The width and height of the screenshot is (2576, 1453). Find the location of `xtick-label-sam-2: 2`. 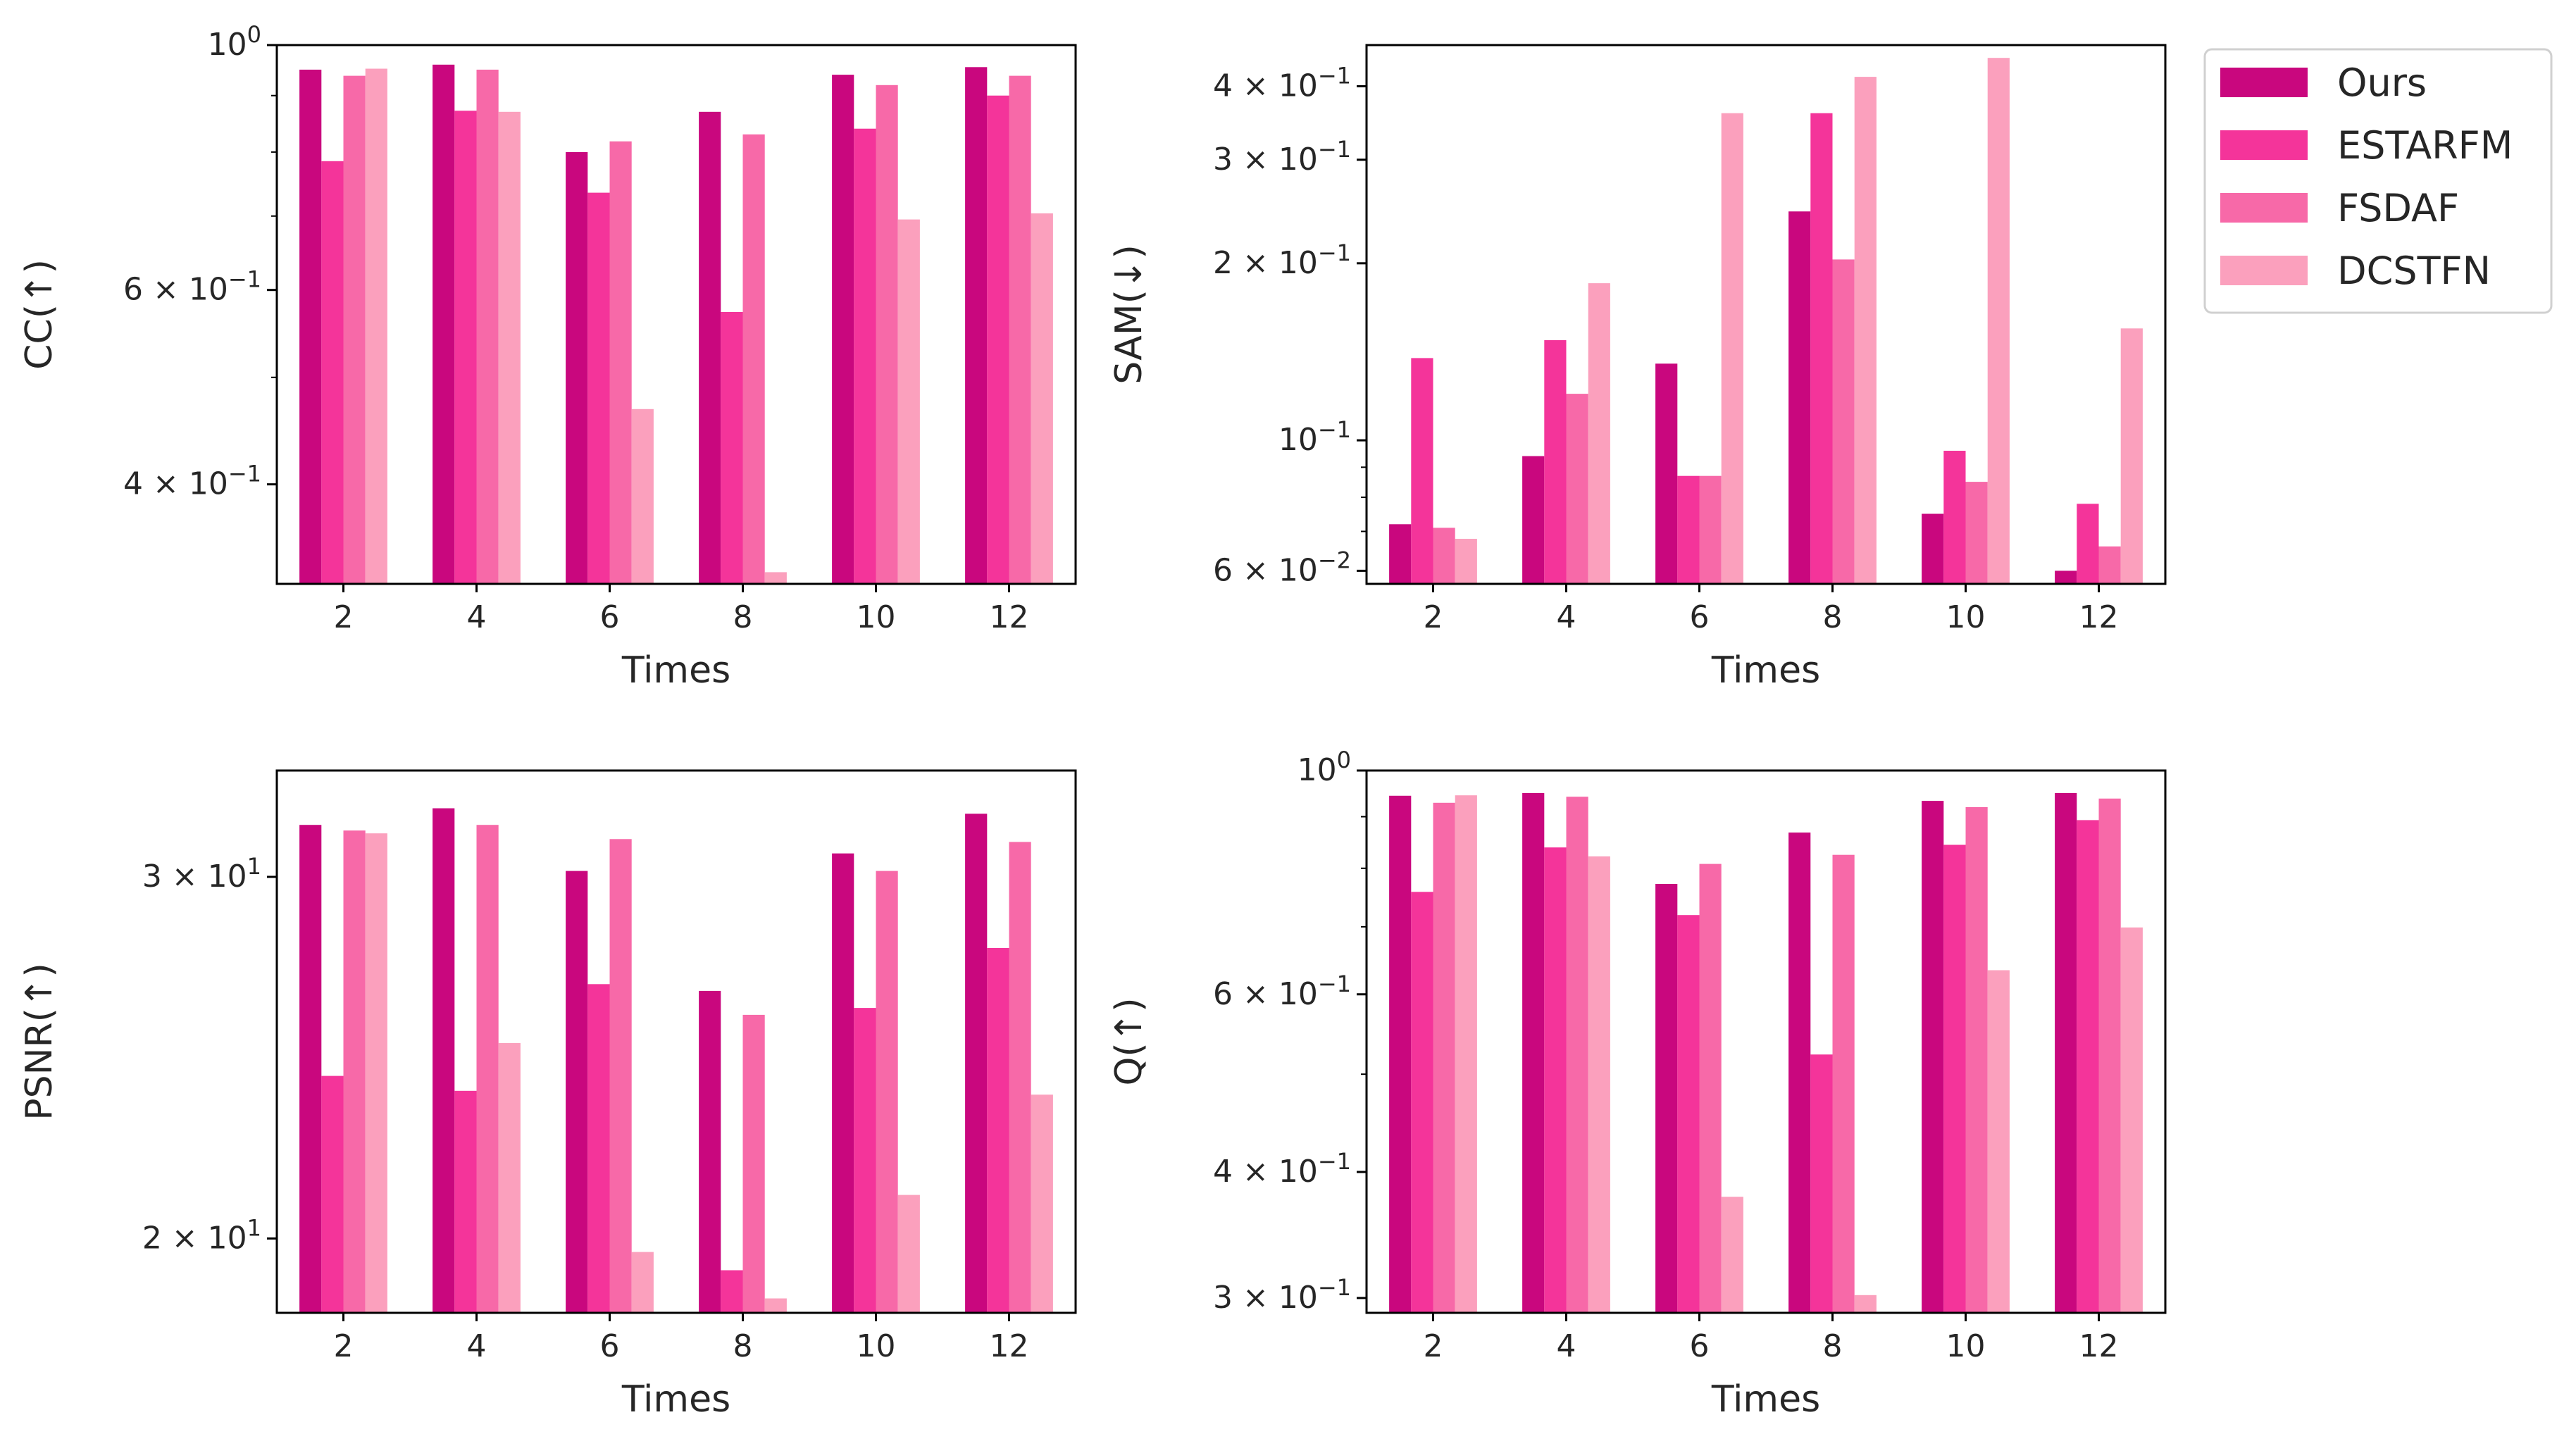

xtick-label-sam-2: 2 is located at coordinates (1433, 617).